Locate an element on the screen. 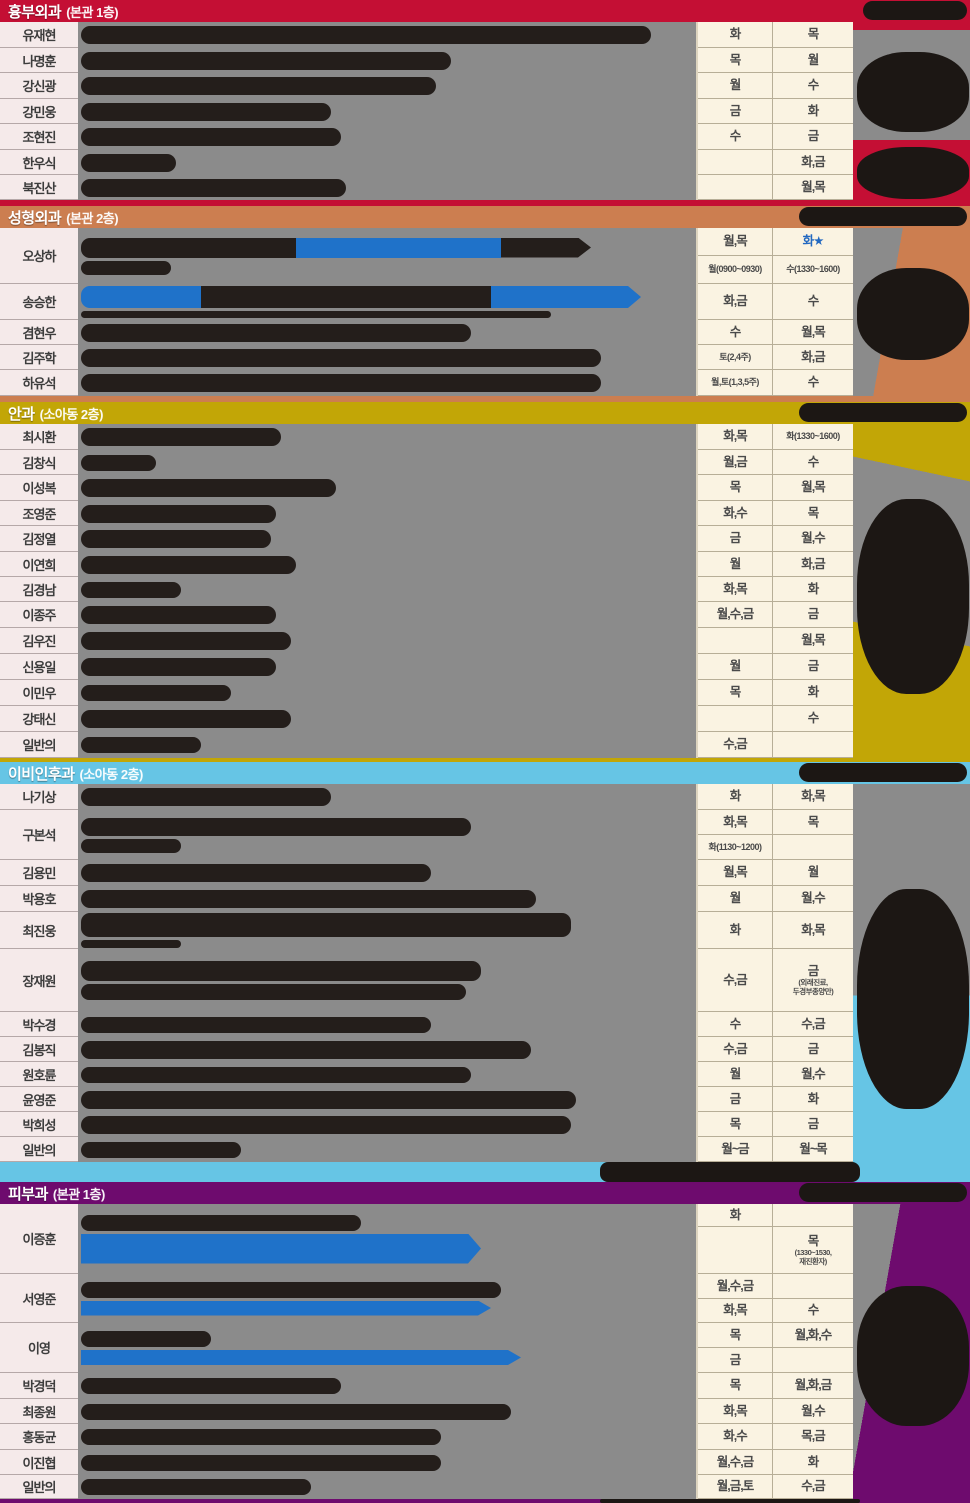  schedule-day-text: (1330~1530, is located at coordinates (813, 1253).